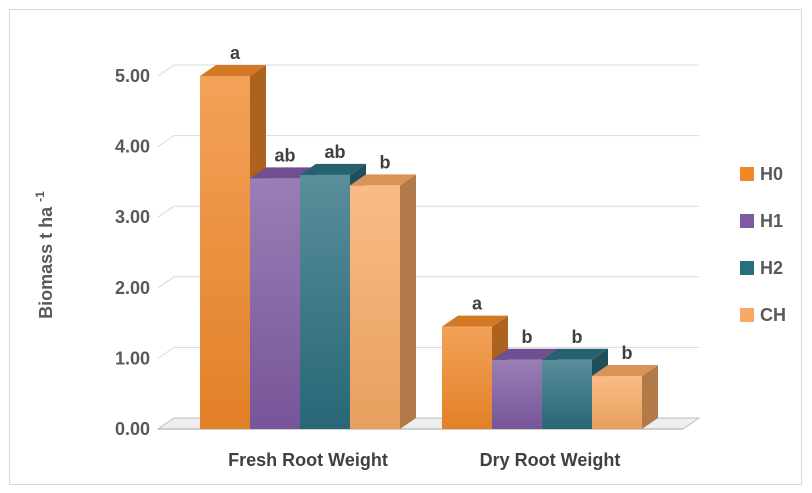  What do you see at coordinates (40, 196) in the screenshot?
I see `y-axis-title-superscript: -1` at bounding box center [40, 196].